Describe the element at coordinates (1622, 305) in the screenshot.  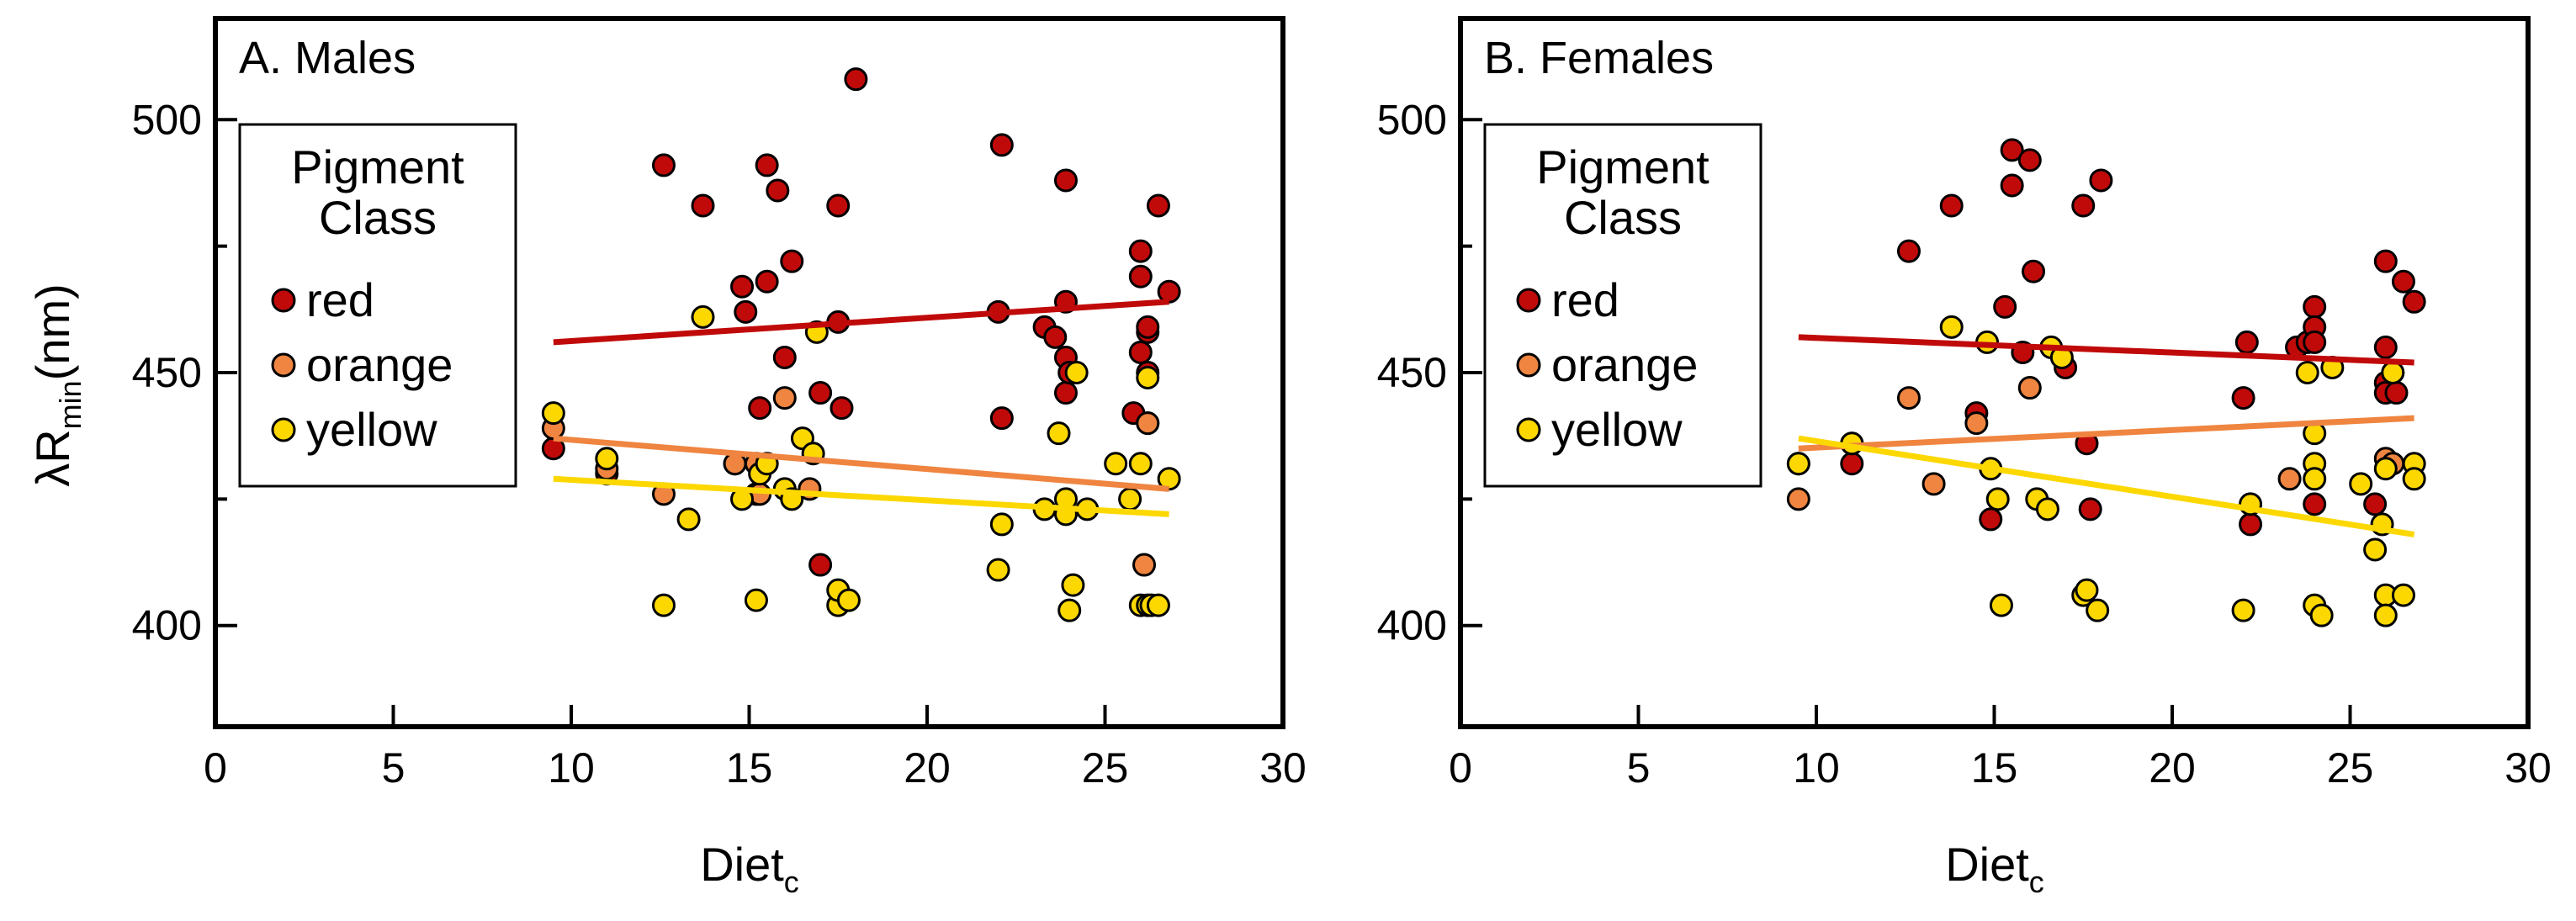
I see `legend: Pigment Class red orange yellow` at that location.